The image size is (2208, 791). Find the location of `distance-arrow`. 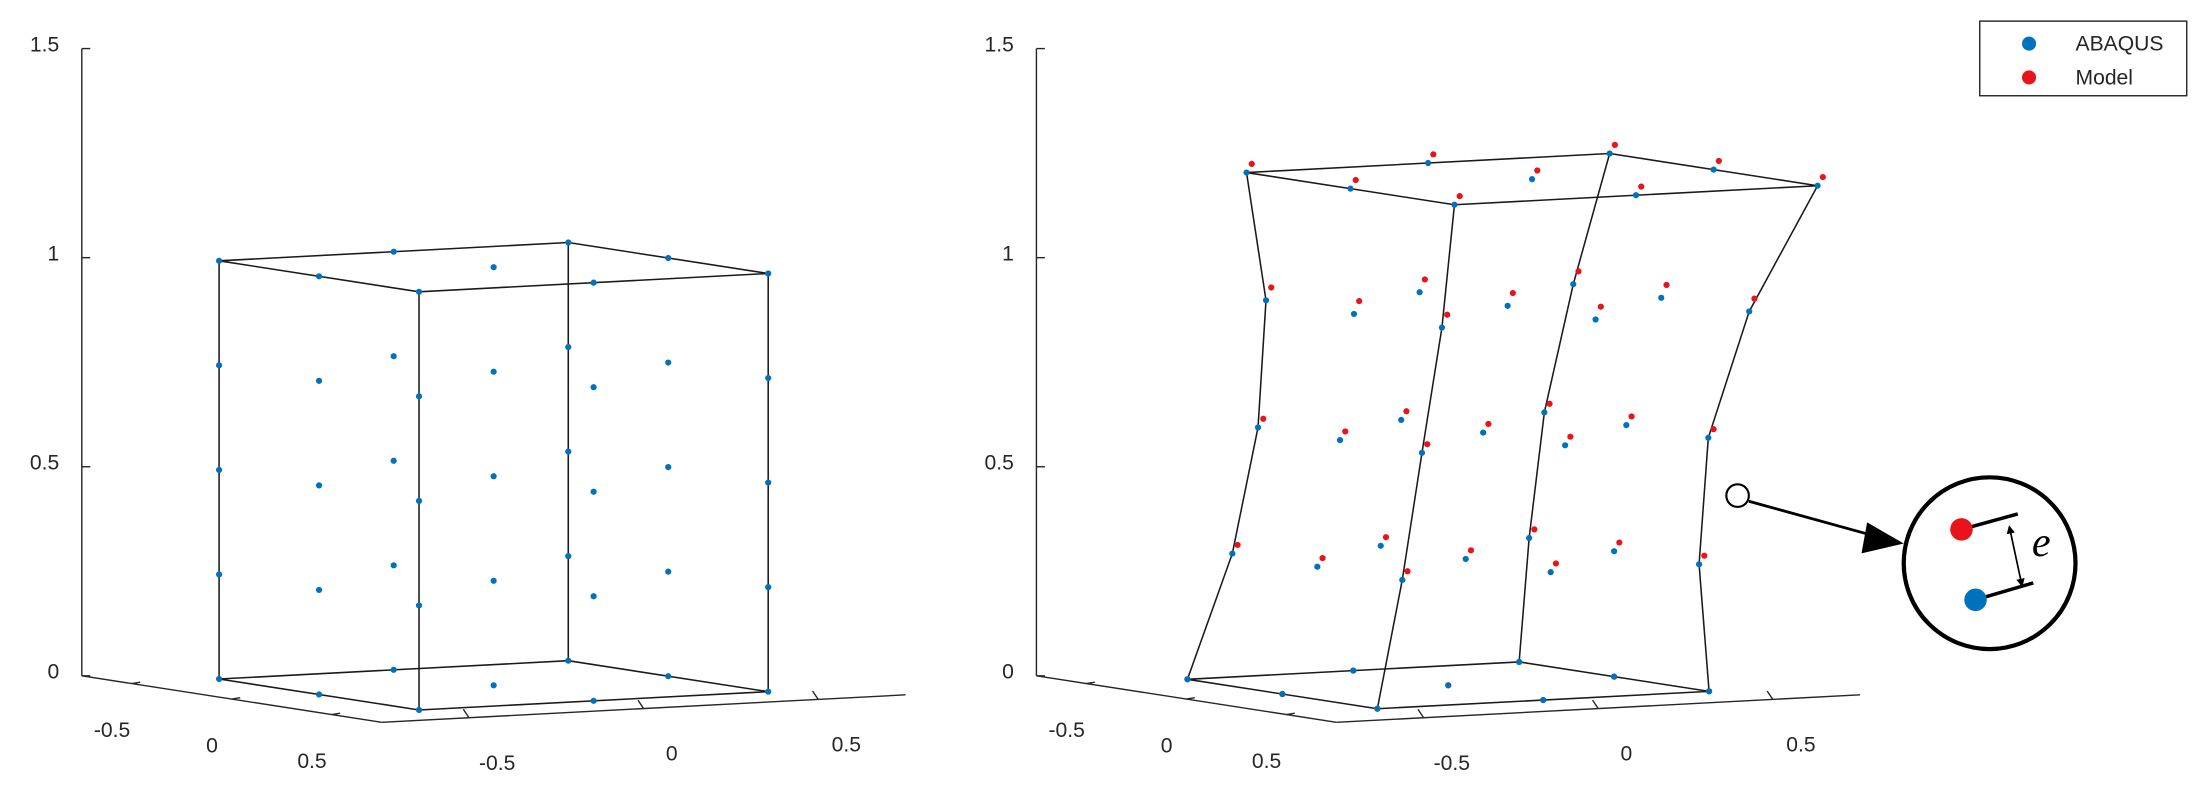

distance-arrow is located at coordinates (2015, 556).